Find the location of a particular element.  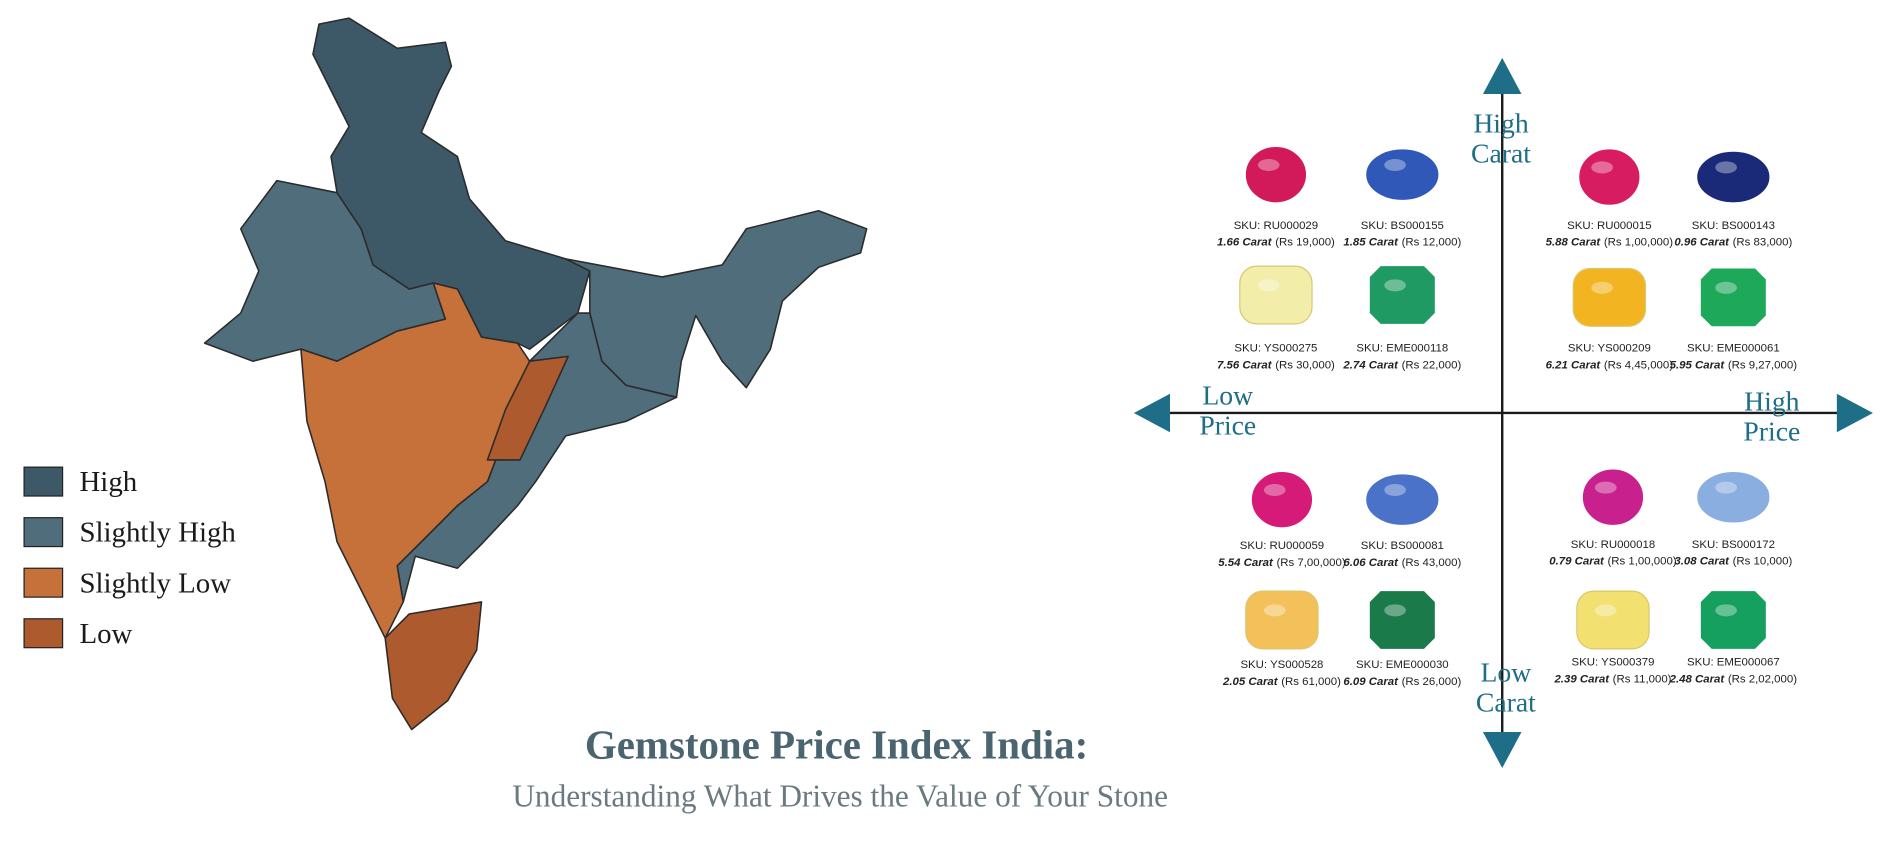

gem-detail: 5.95 Carat (Rs 9,27,000) is located at coordinates (1734, 365).